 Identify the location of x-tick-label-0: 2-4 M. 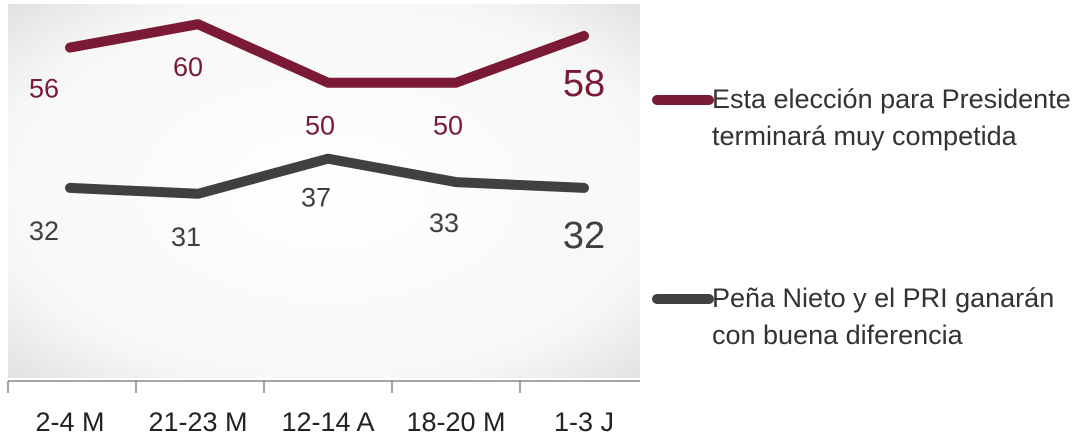
(69, 422).